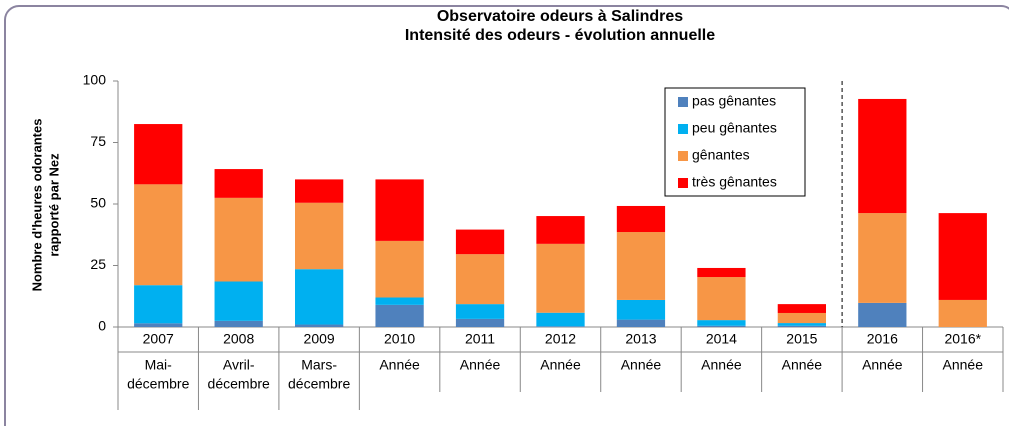 The image size is (1009, 426). I want to click on period-label: Avril-, so click(239, 365).